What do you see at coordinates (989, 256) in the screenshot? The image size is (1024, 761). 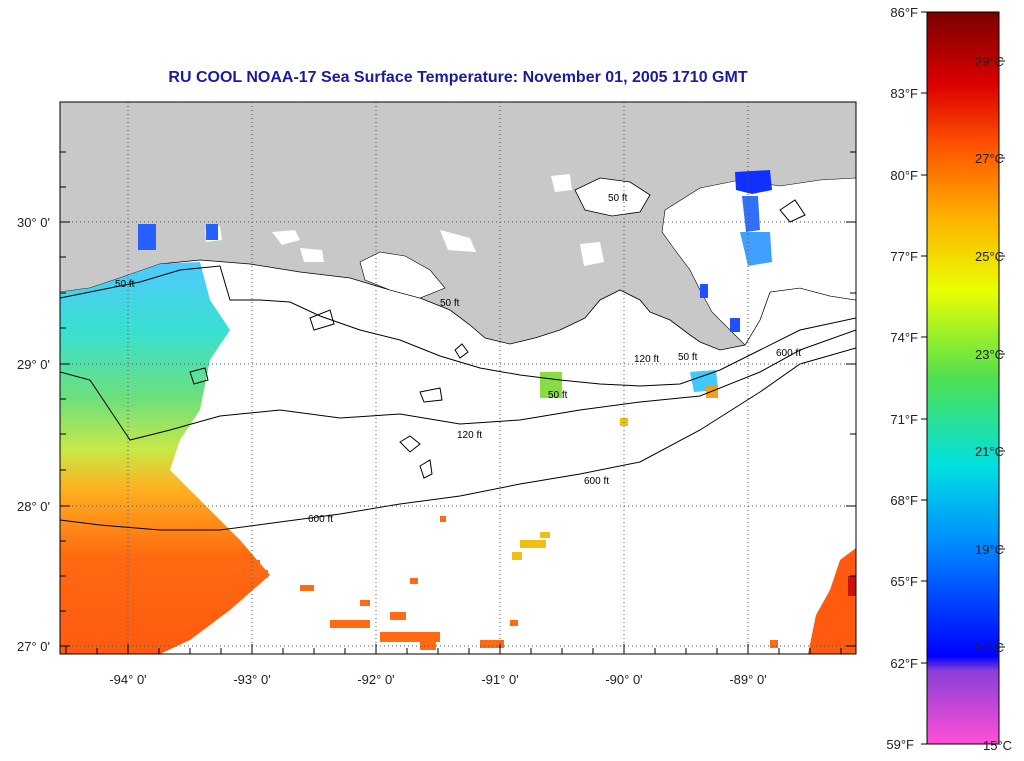 I see `colorbar-c-label: 25°C` at bounding box center [989, 256].